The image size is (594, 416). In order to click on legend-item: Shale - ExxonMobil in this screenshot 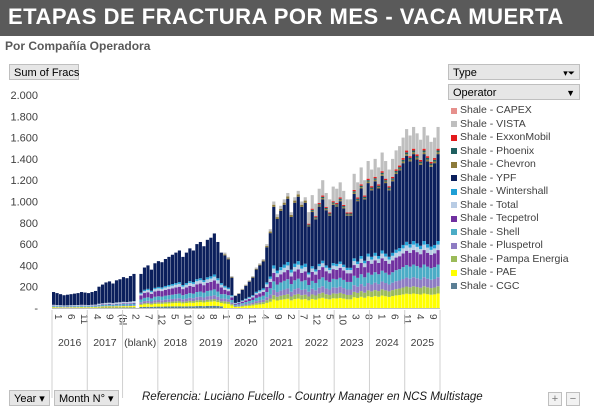, I will do `click(514, 138)`.